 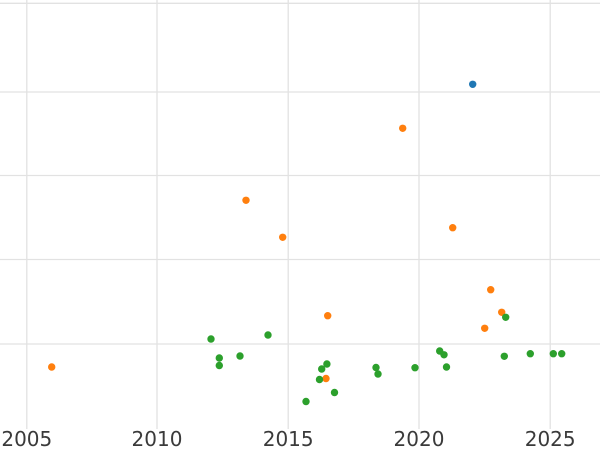 What do you see at coordinates (288, 438) in the screenshot?
I see `x-tick-label: 2015` at bounding box center [288, 438].